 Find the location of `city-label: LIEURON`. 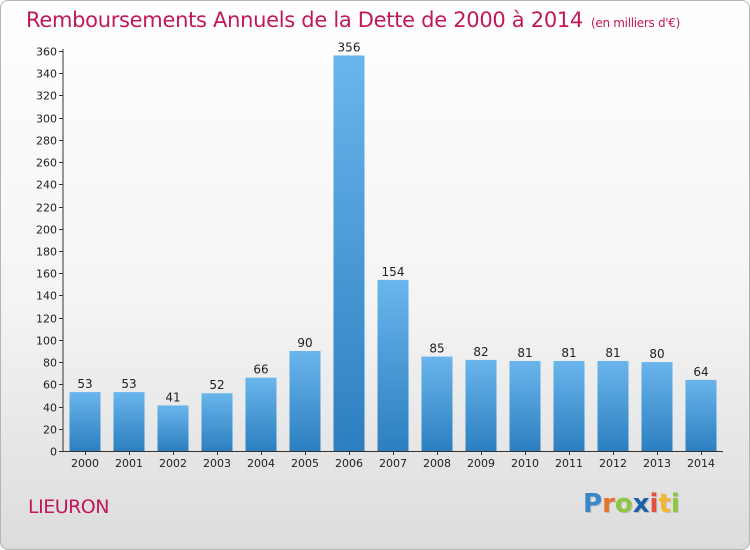

city-label: LIEURON is located at coordinates (68, 507).